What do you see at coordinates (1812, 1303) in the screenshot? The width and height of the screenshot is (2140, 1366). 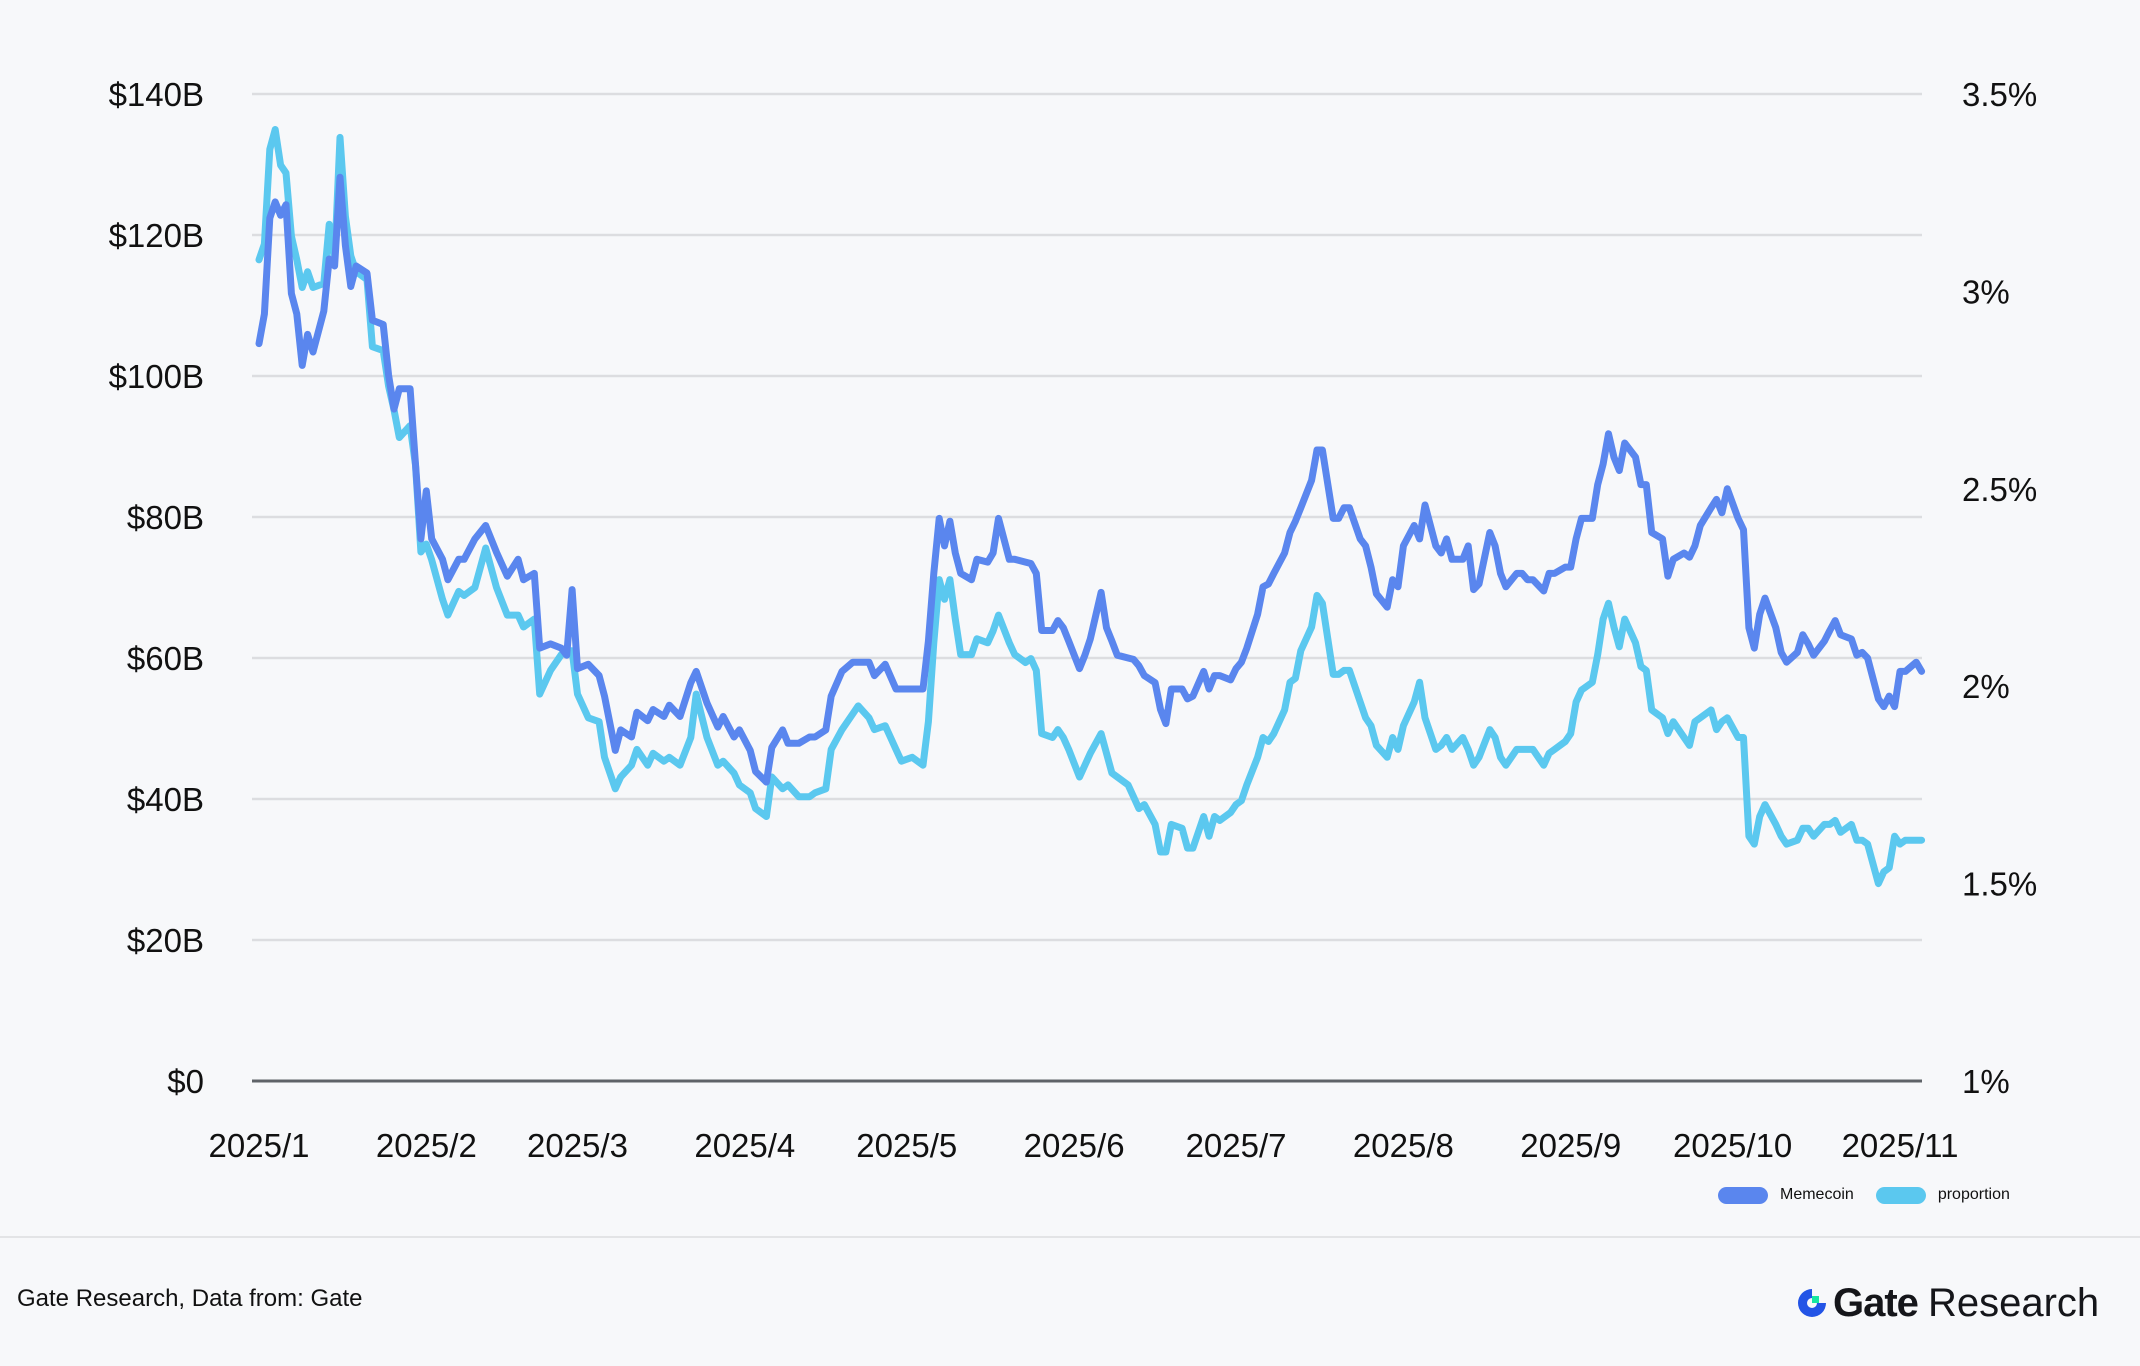 I see `gate-logo-icon` at bounding box center [1812, 1303].